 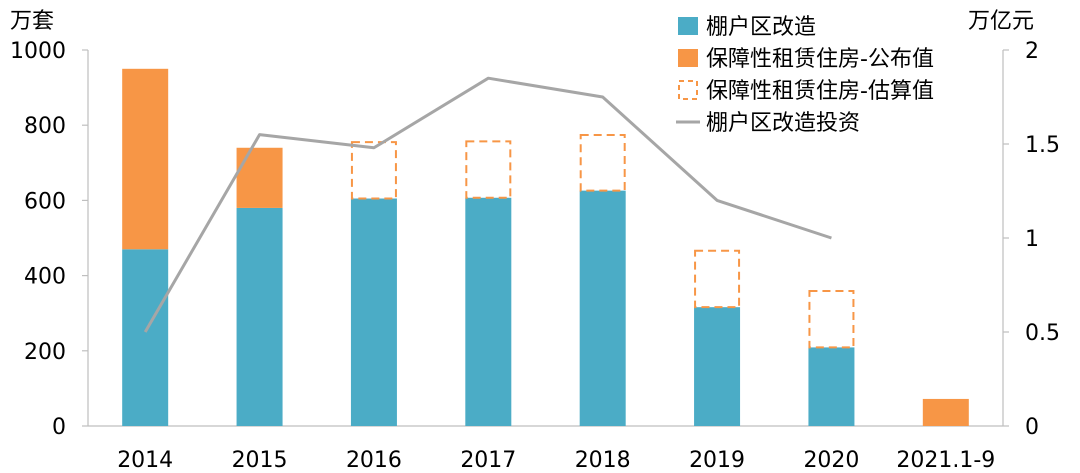 What do you see at coordinates (145, 460) in the screenshot?
I see `x-tick-label: 2014` at bounding box center [145, 460].